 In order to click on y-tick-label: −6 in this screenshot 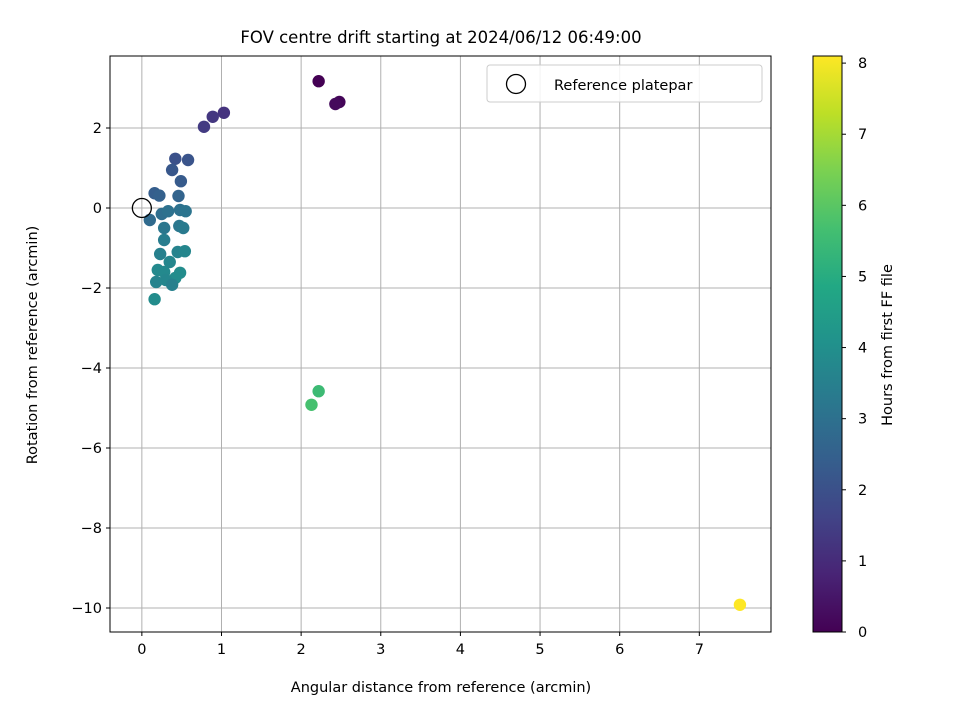, I will do `click(91, 449)`.